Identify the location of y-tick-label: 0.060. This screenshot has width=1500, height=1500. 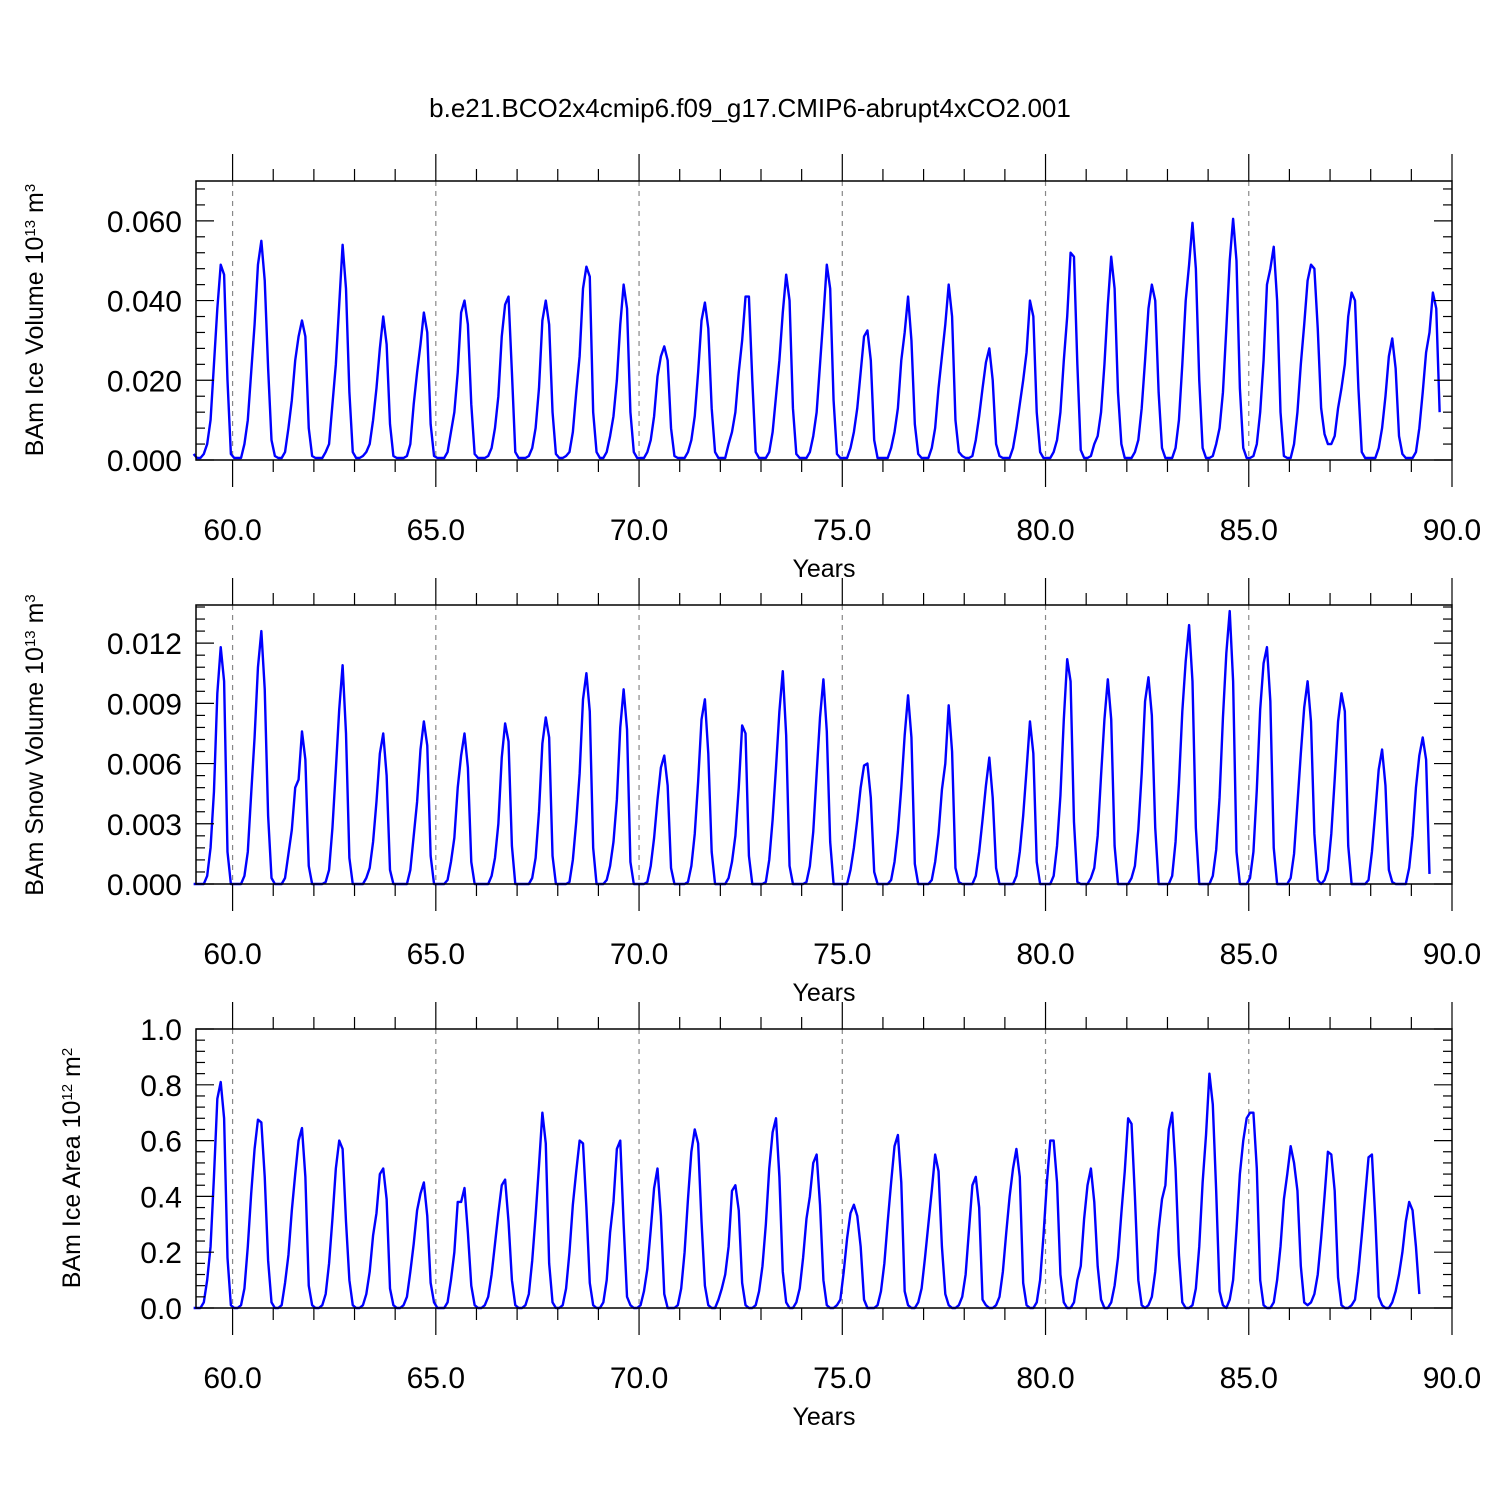
(144, 222).